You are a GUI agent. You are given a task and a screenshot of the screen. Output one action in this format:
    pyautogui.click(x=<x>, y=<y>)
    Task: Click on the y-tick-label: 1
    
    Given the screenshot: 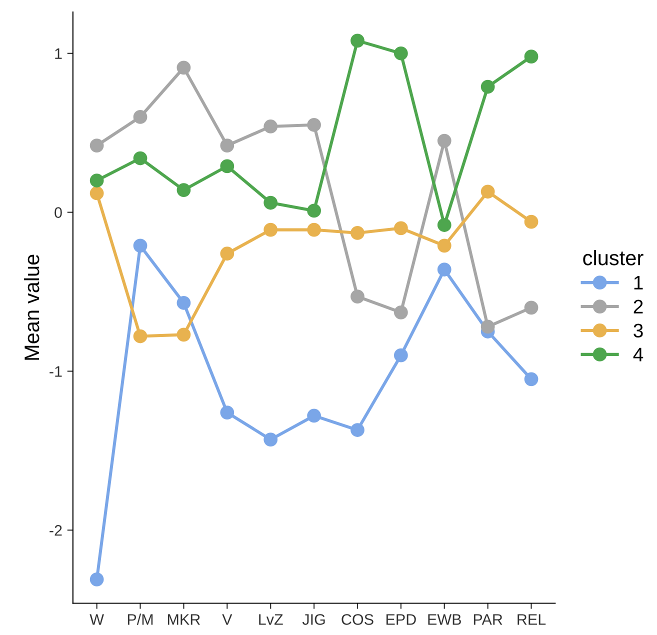 What is the action you would take?
    pyautogui.click(x=58, y=53)
    